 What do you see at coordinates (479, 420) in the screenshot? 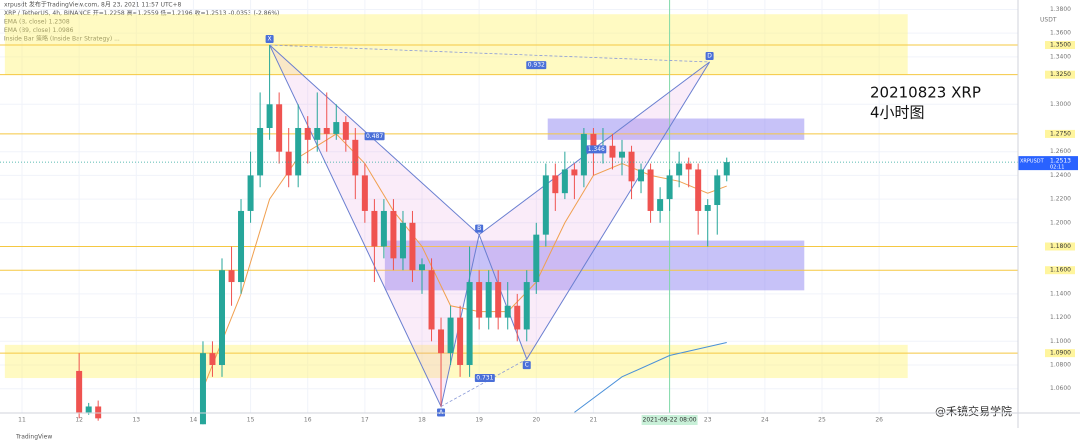
I see `x-tick-label: 19` at bounding box center [479, 420].